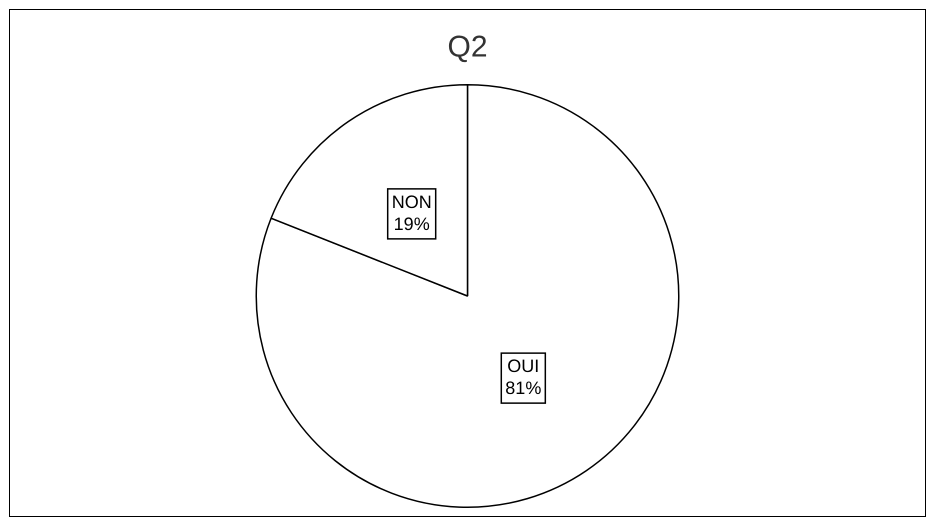  I want to click on slice-label: NON, so click(412, 202).